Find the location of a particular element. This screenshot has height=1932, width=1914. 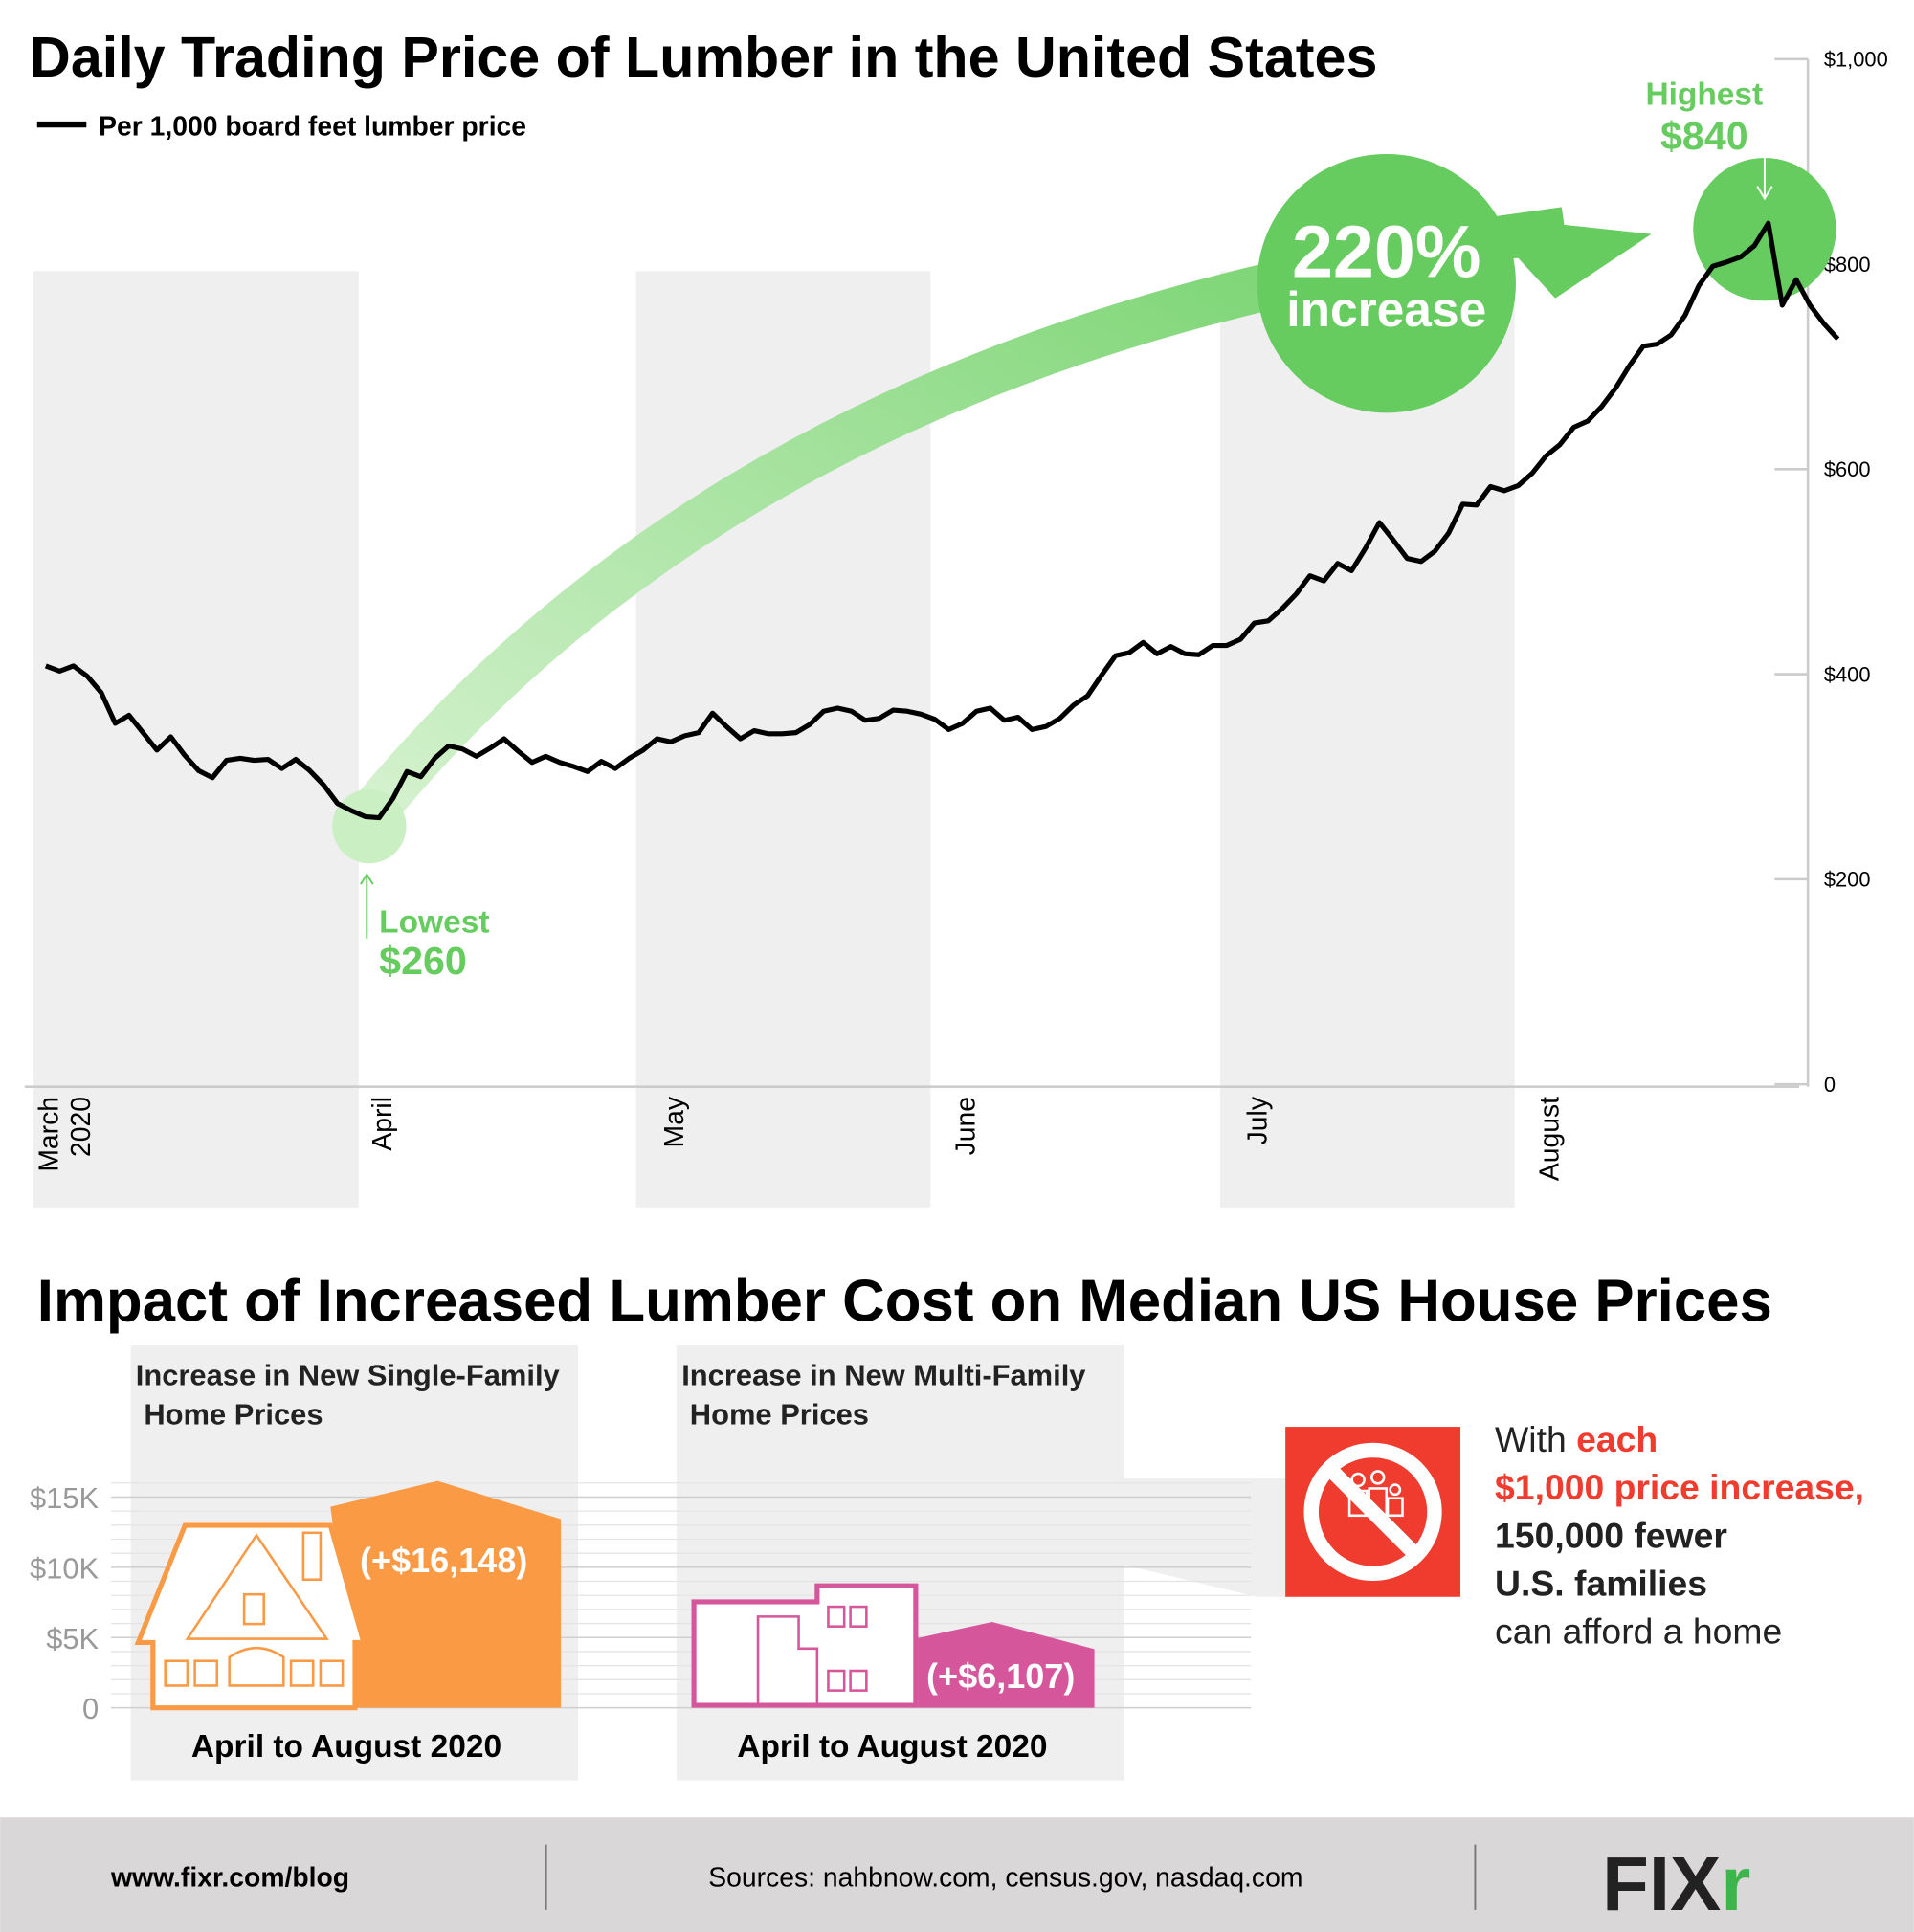

footer is located at coordinates (957, 1874).